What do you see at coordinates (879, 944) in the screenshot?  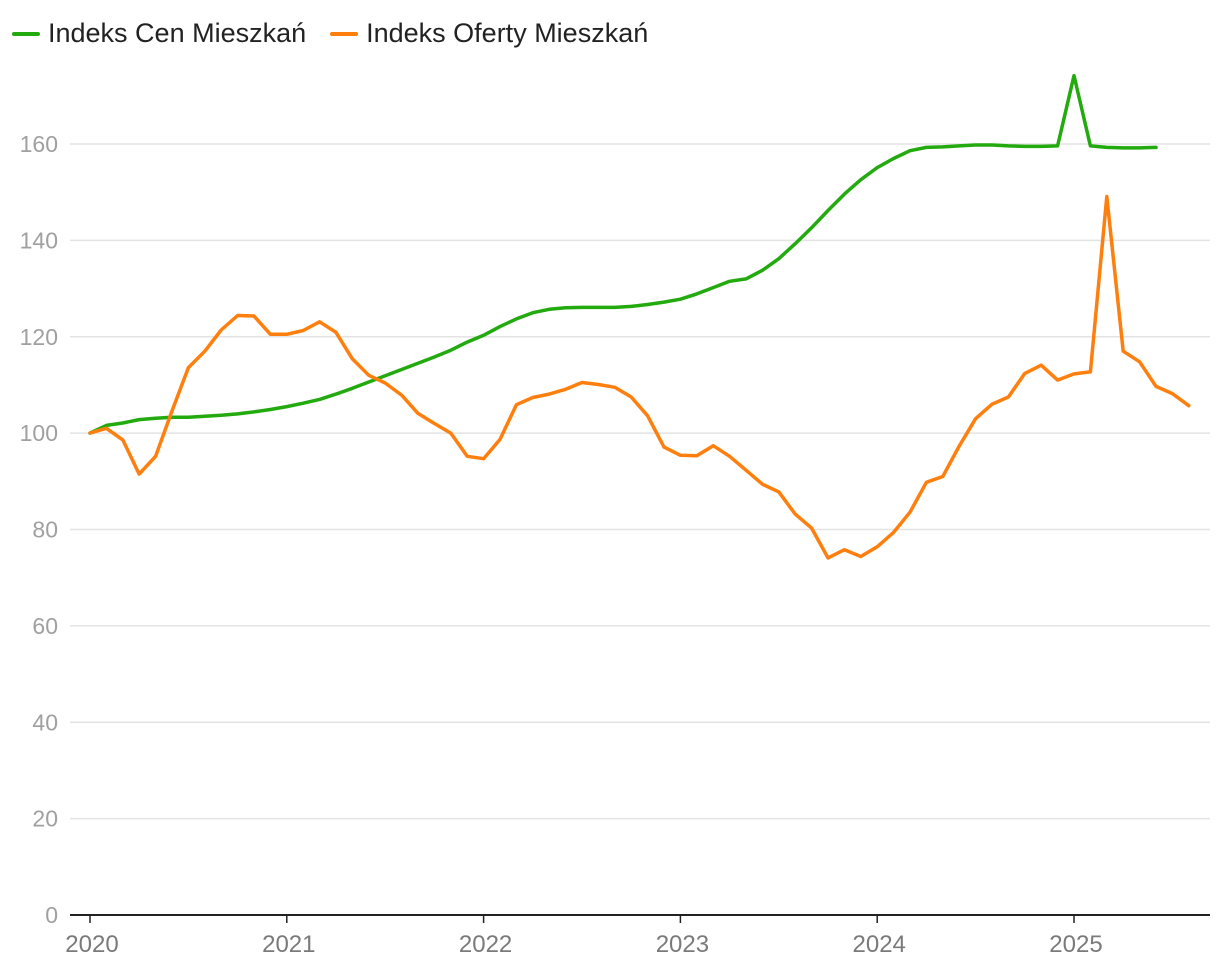 I see `x-tick-label-2024: 2024` at bounding box center [879, 944].